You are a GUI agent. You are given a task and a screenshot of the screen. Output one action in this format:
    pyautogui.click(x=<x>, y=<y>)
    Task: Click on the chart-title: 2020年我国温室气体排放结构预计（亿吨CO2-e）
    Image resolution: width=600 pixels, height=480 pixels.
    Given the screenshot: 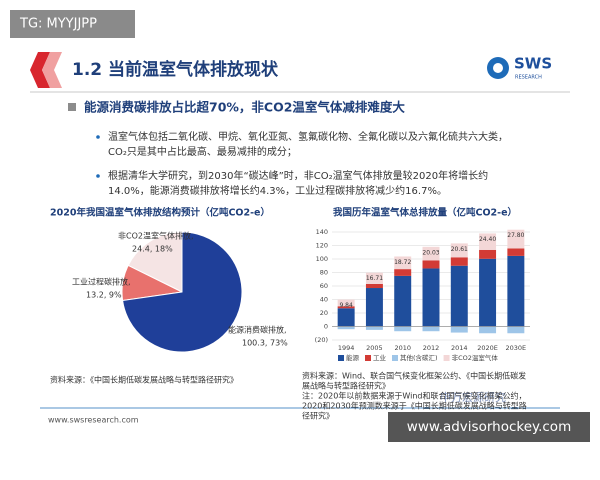 What is the action you would take?
    pyautogui.click(x=160, y=213)
    